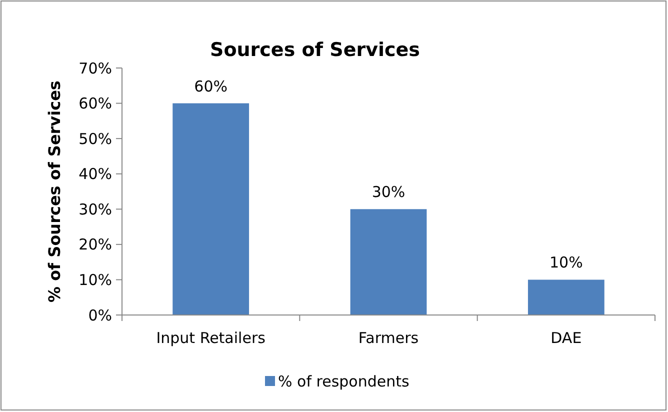 This screenshot has height=412, width=668. What do you see at coordinates (95, 245) in the screenshot?
I see `y-tick-label: 20%` at bounding box center [95, 245].